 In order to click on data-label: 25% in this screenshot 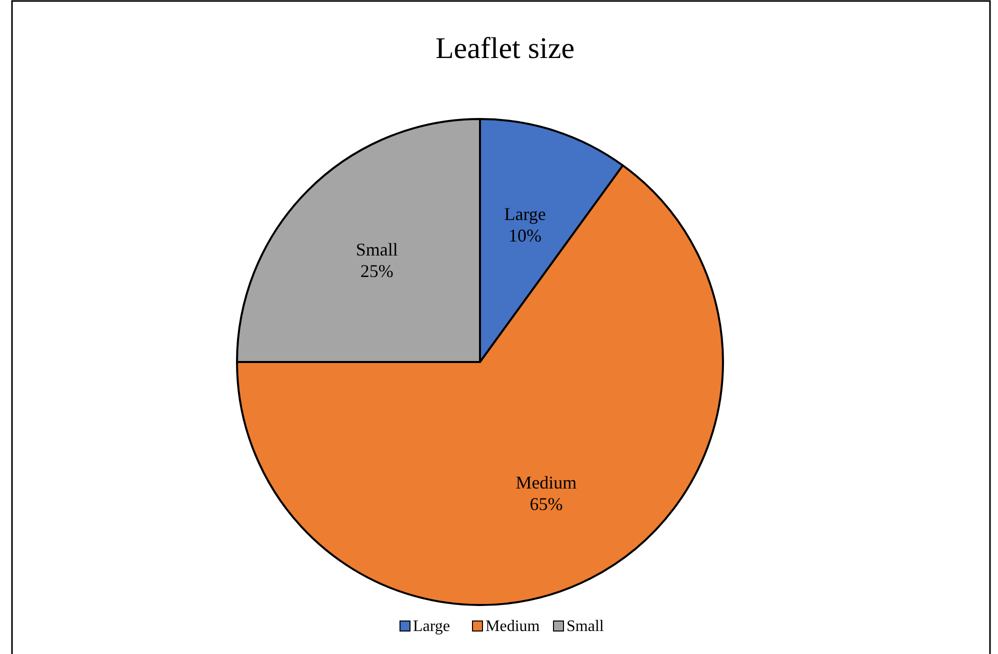, I will do `click(377, 270)`.